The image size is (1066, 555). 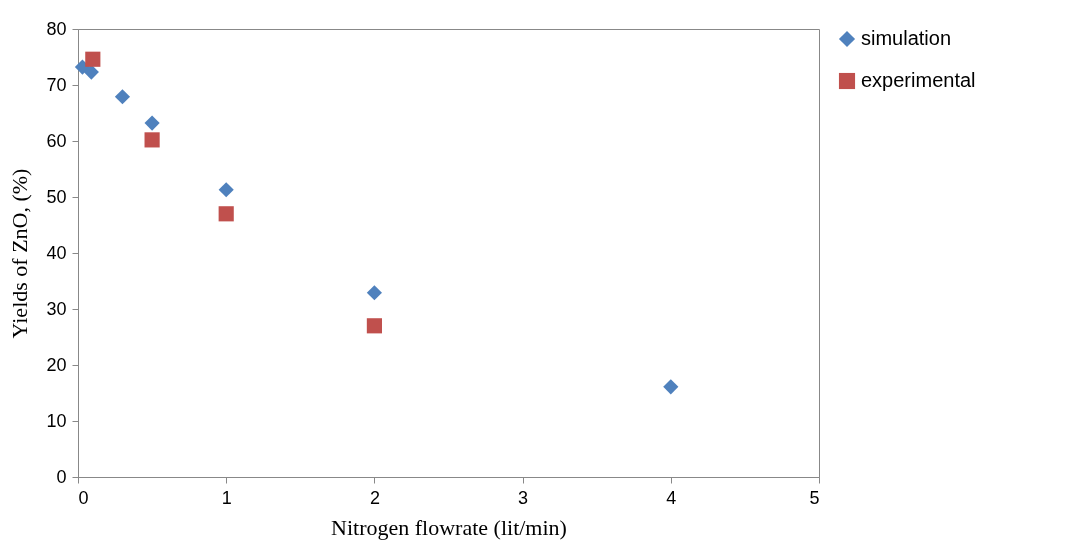 What do you see at coordinates (20, 253) in the screenshot?
I see `y-axis-title: Yields of ZnO, (%)` at bounding box center [20, 253].